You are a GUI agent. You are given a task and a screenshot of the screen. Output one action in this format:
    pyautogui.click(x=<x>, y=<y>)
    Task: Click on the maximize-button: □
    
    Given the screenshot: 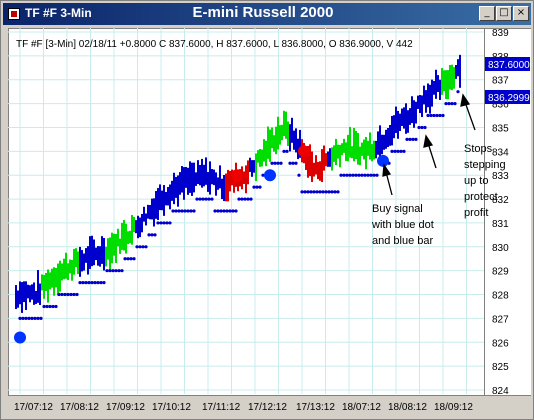 What is the action you would take?
    pyautogui.click(x=504, y=13)
    